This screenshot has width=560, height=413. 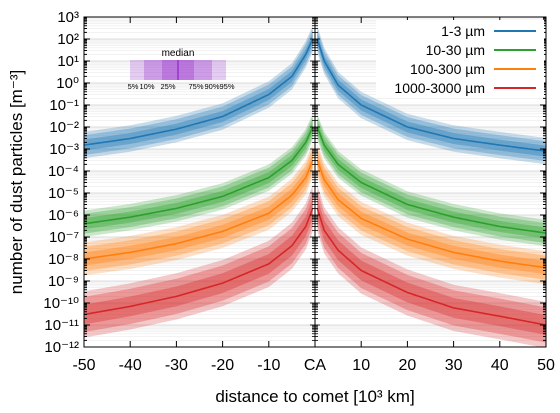 What do you see at coordinates (64, 127) in the screenshot?
I see `y-tick-label: 10⁻²` at bounding box center [64, 127].